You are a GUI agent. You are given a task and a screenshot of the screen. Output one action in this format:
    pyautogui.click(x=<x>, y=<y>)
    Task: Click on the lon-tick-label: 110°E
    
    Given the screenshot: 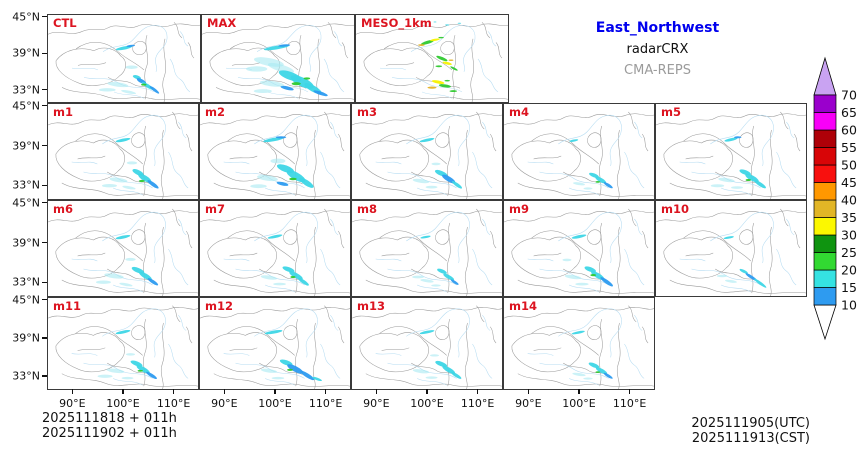 What is the action you would take?
    pyautogui.click(x=325, y=403)
    